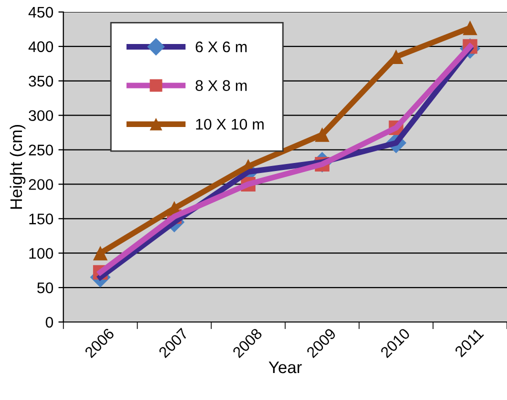  Describe the element at coordinates (285, 368) in the screenshot. I see `x-axis-title: Year` at that location.